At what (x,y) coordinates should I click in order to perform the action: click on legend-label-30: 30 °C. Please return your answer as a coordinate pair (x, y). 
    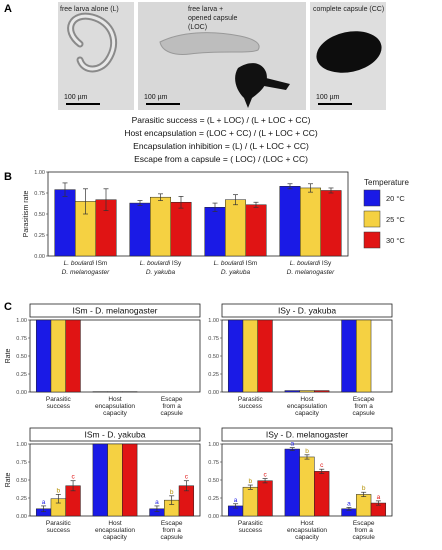
    Looking at the image, I should click on (395, 240).